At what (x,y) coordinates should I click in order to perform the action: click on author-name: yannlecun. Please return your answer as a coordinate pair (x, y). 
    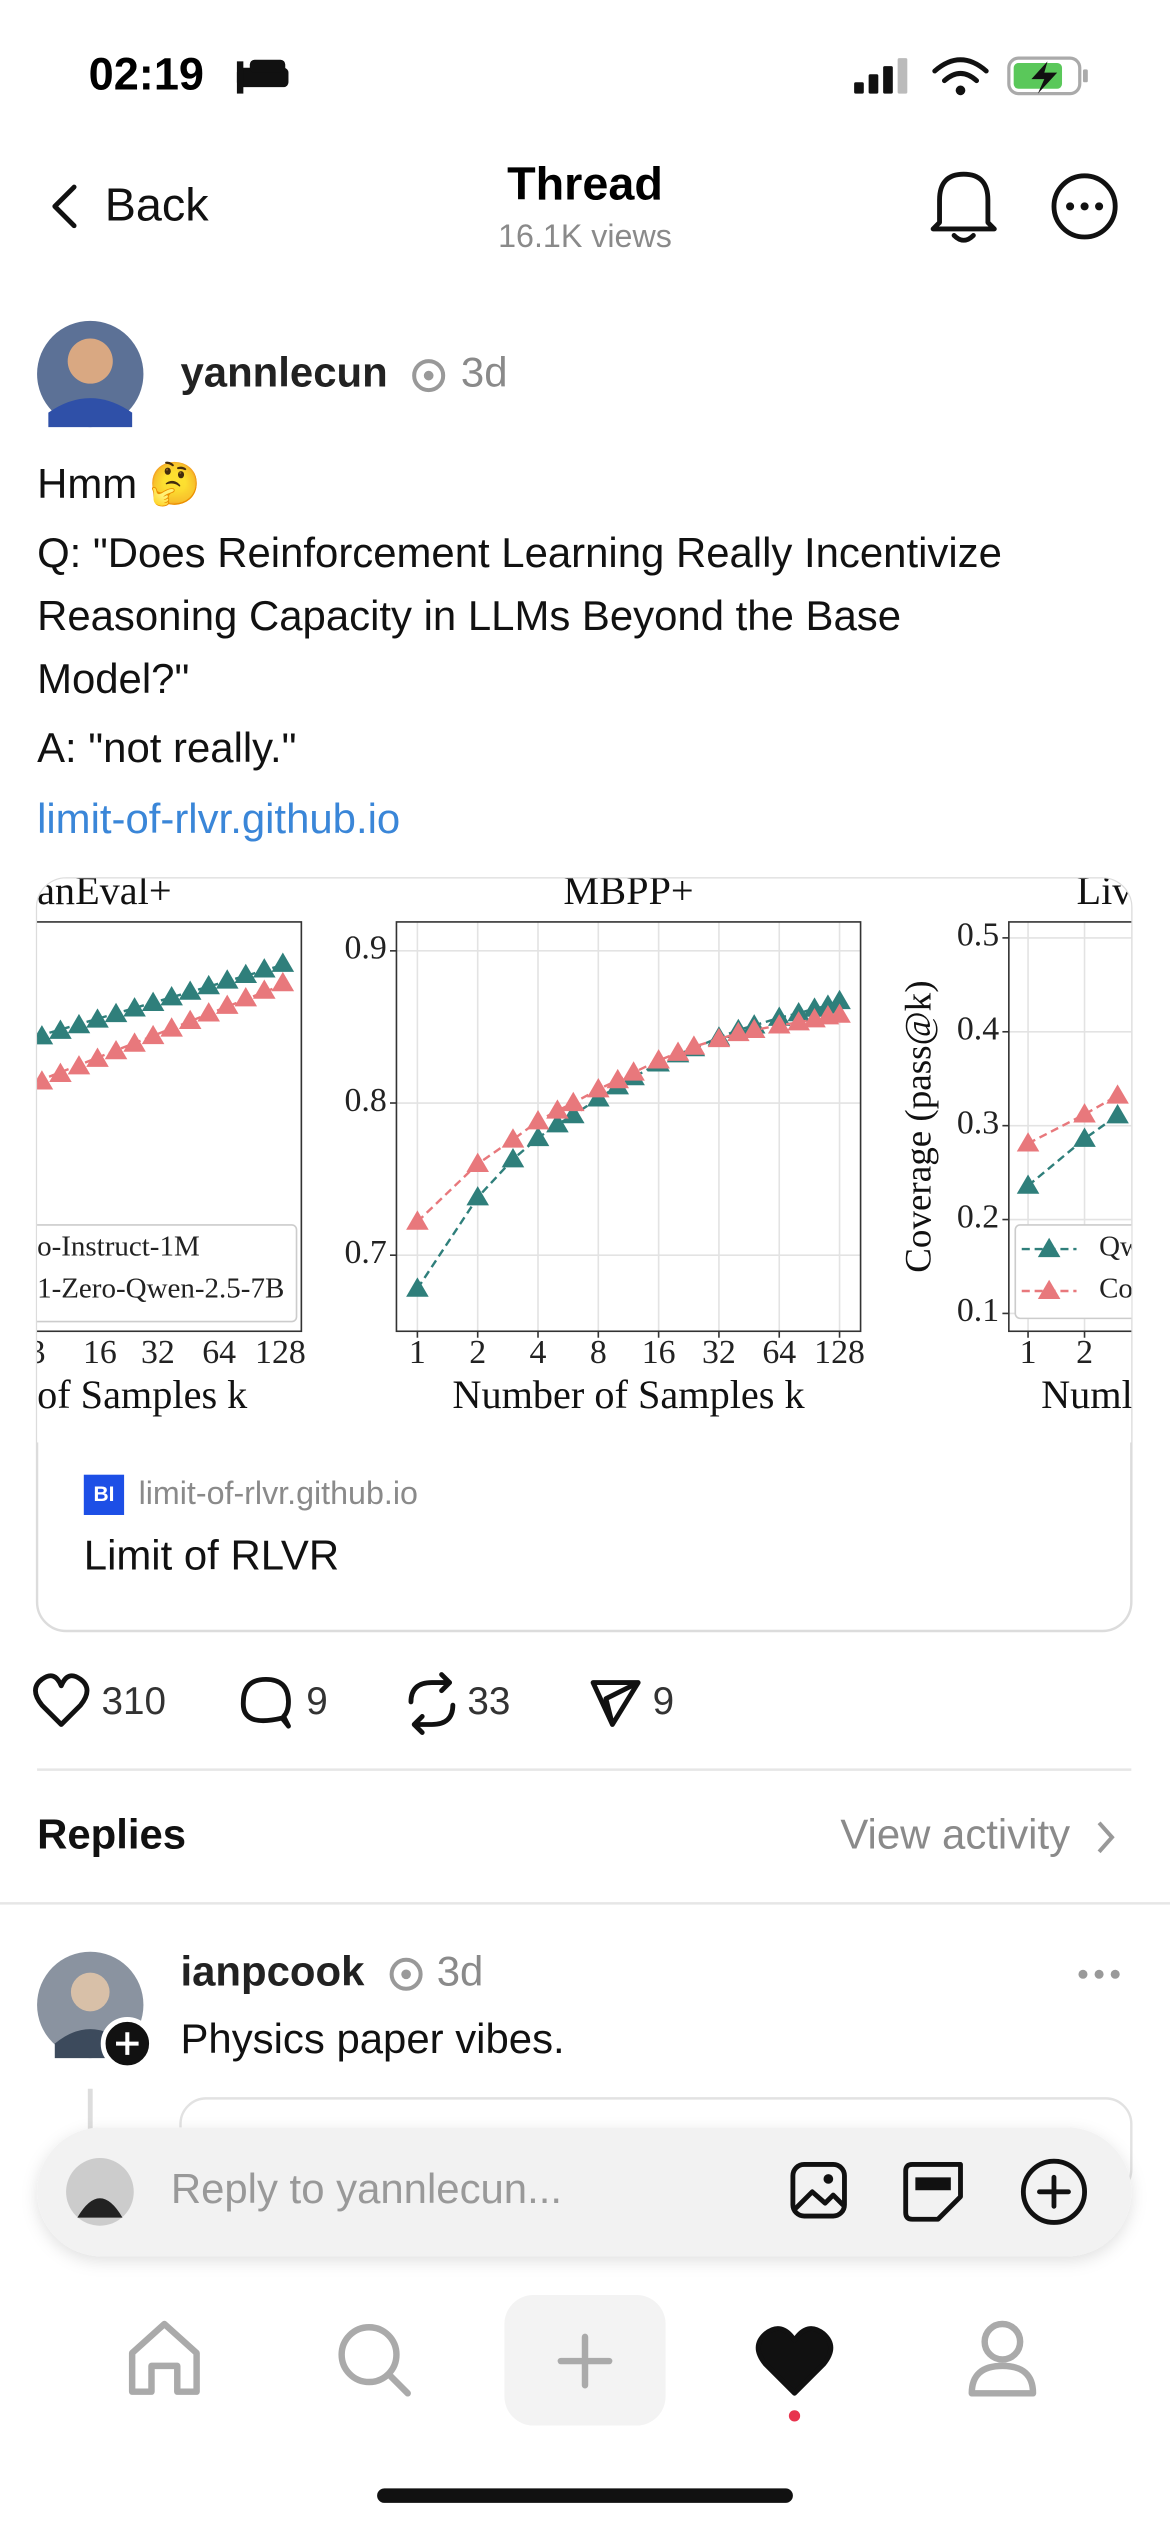
    Looking at the image, I should click on (283, 372).